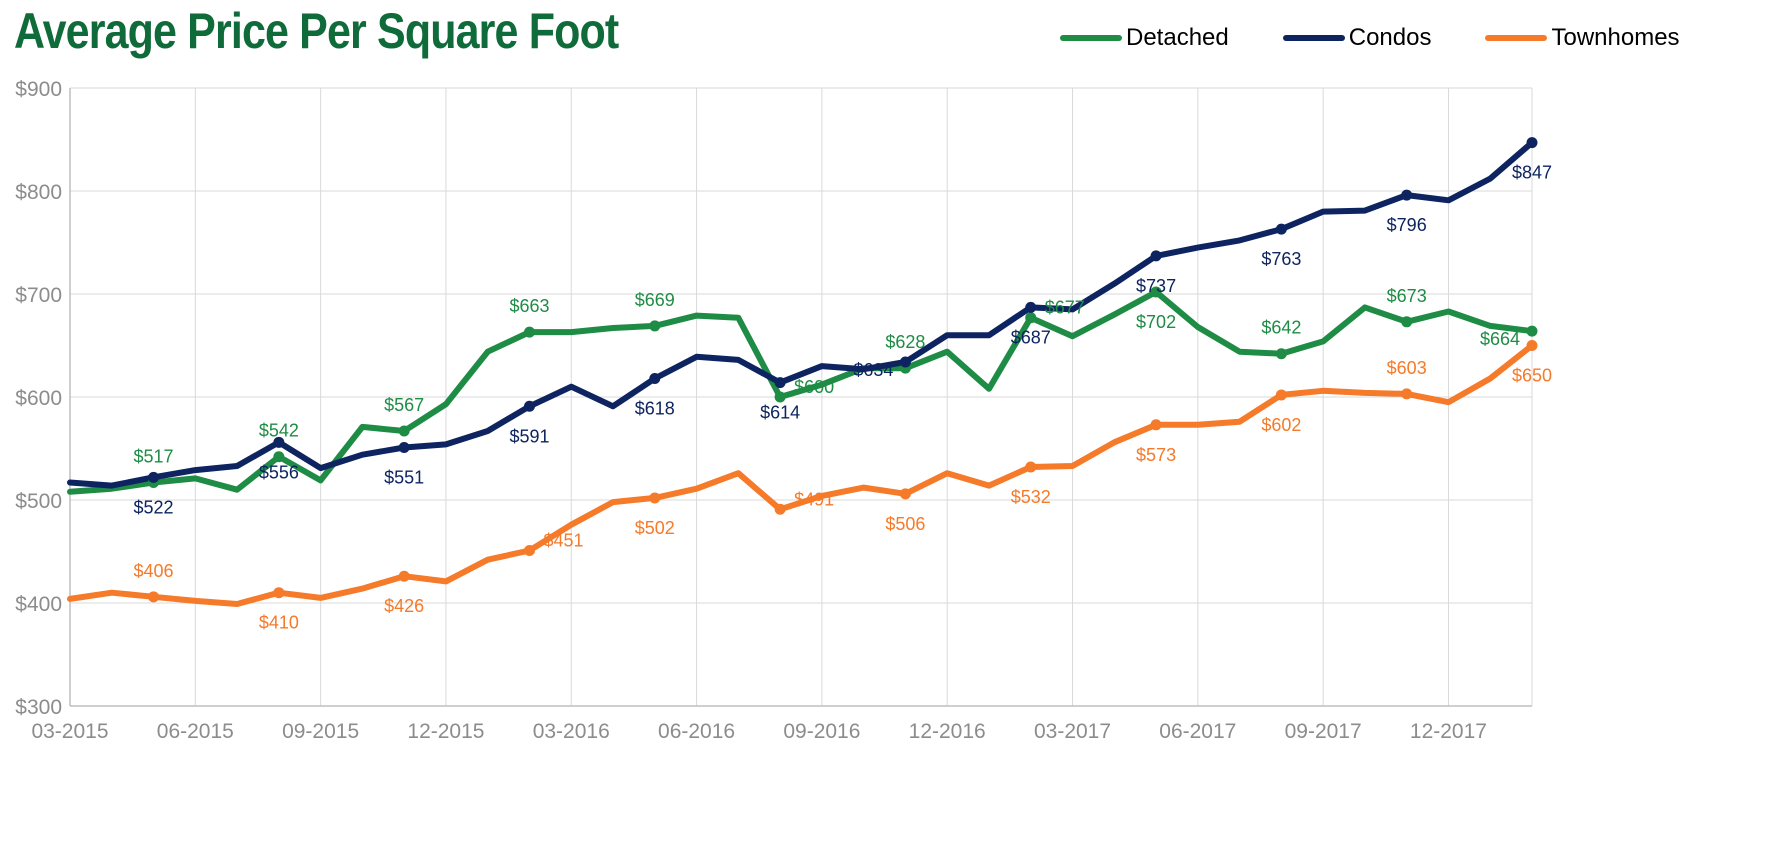 This screenshot has width=1774, height=862. I want to click on legend: Detached Condos Townhomes, so click(1397, 38).